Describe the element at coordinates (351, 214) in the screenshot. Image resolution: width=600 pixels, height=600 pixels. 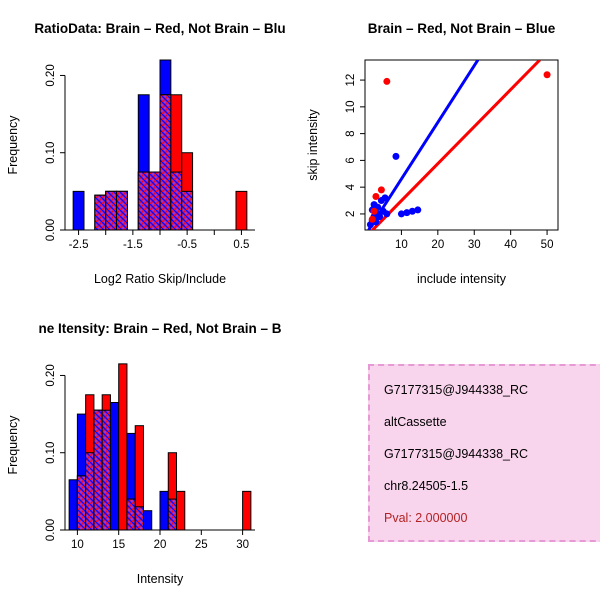
I see `svg-text: 2` at that location.